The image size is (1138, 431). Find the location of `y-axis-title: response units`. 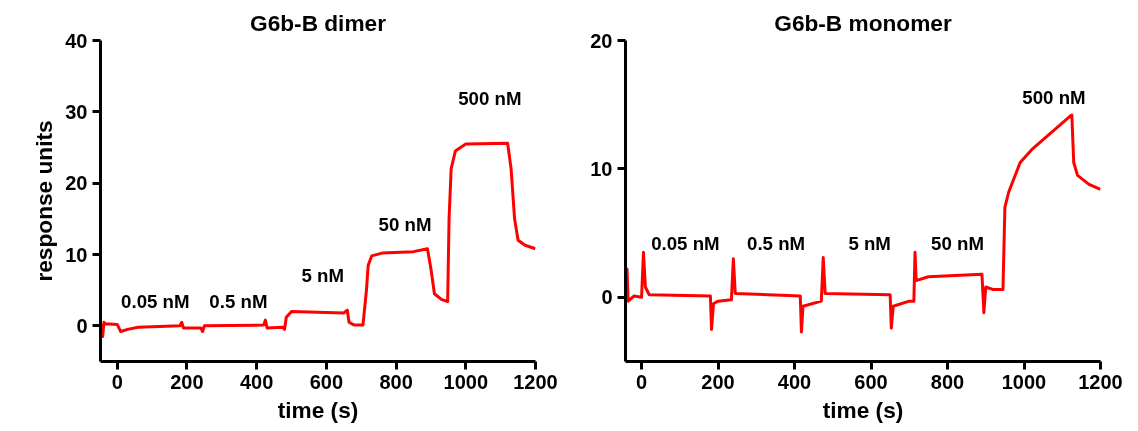

y-axis-title: response units is located at coordinates (44, 201).